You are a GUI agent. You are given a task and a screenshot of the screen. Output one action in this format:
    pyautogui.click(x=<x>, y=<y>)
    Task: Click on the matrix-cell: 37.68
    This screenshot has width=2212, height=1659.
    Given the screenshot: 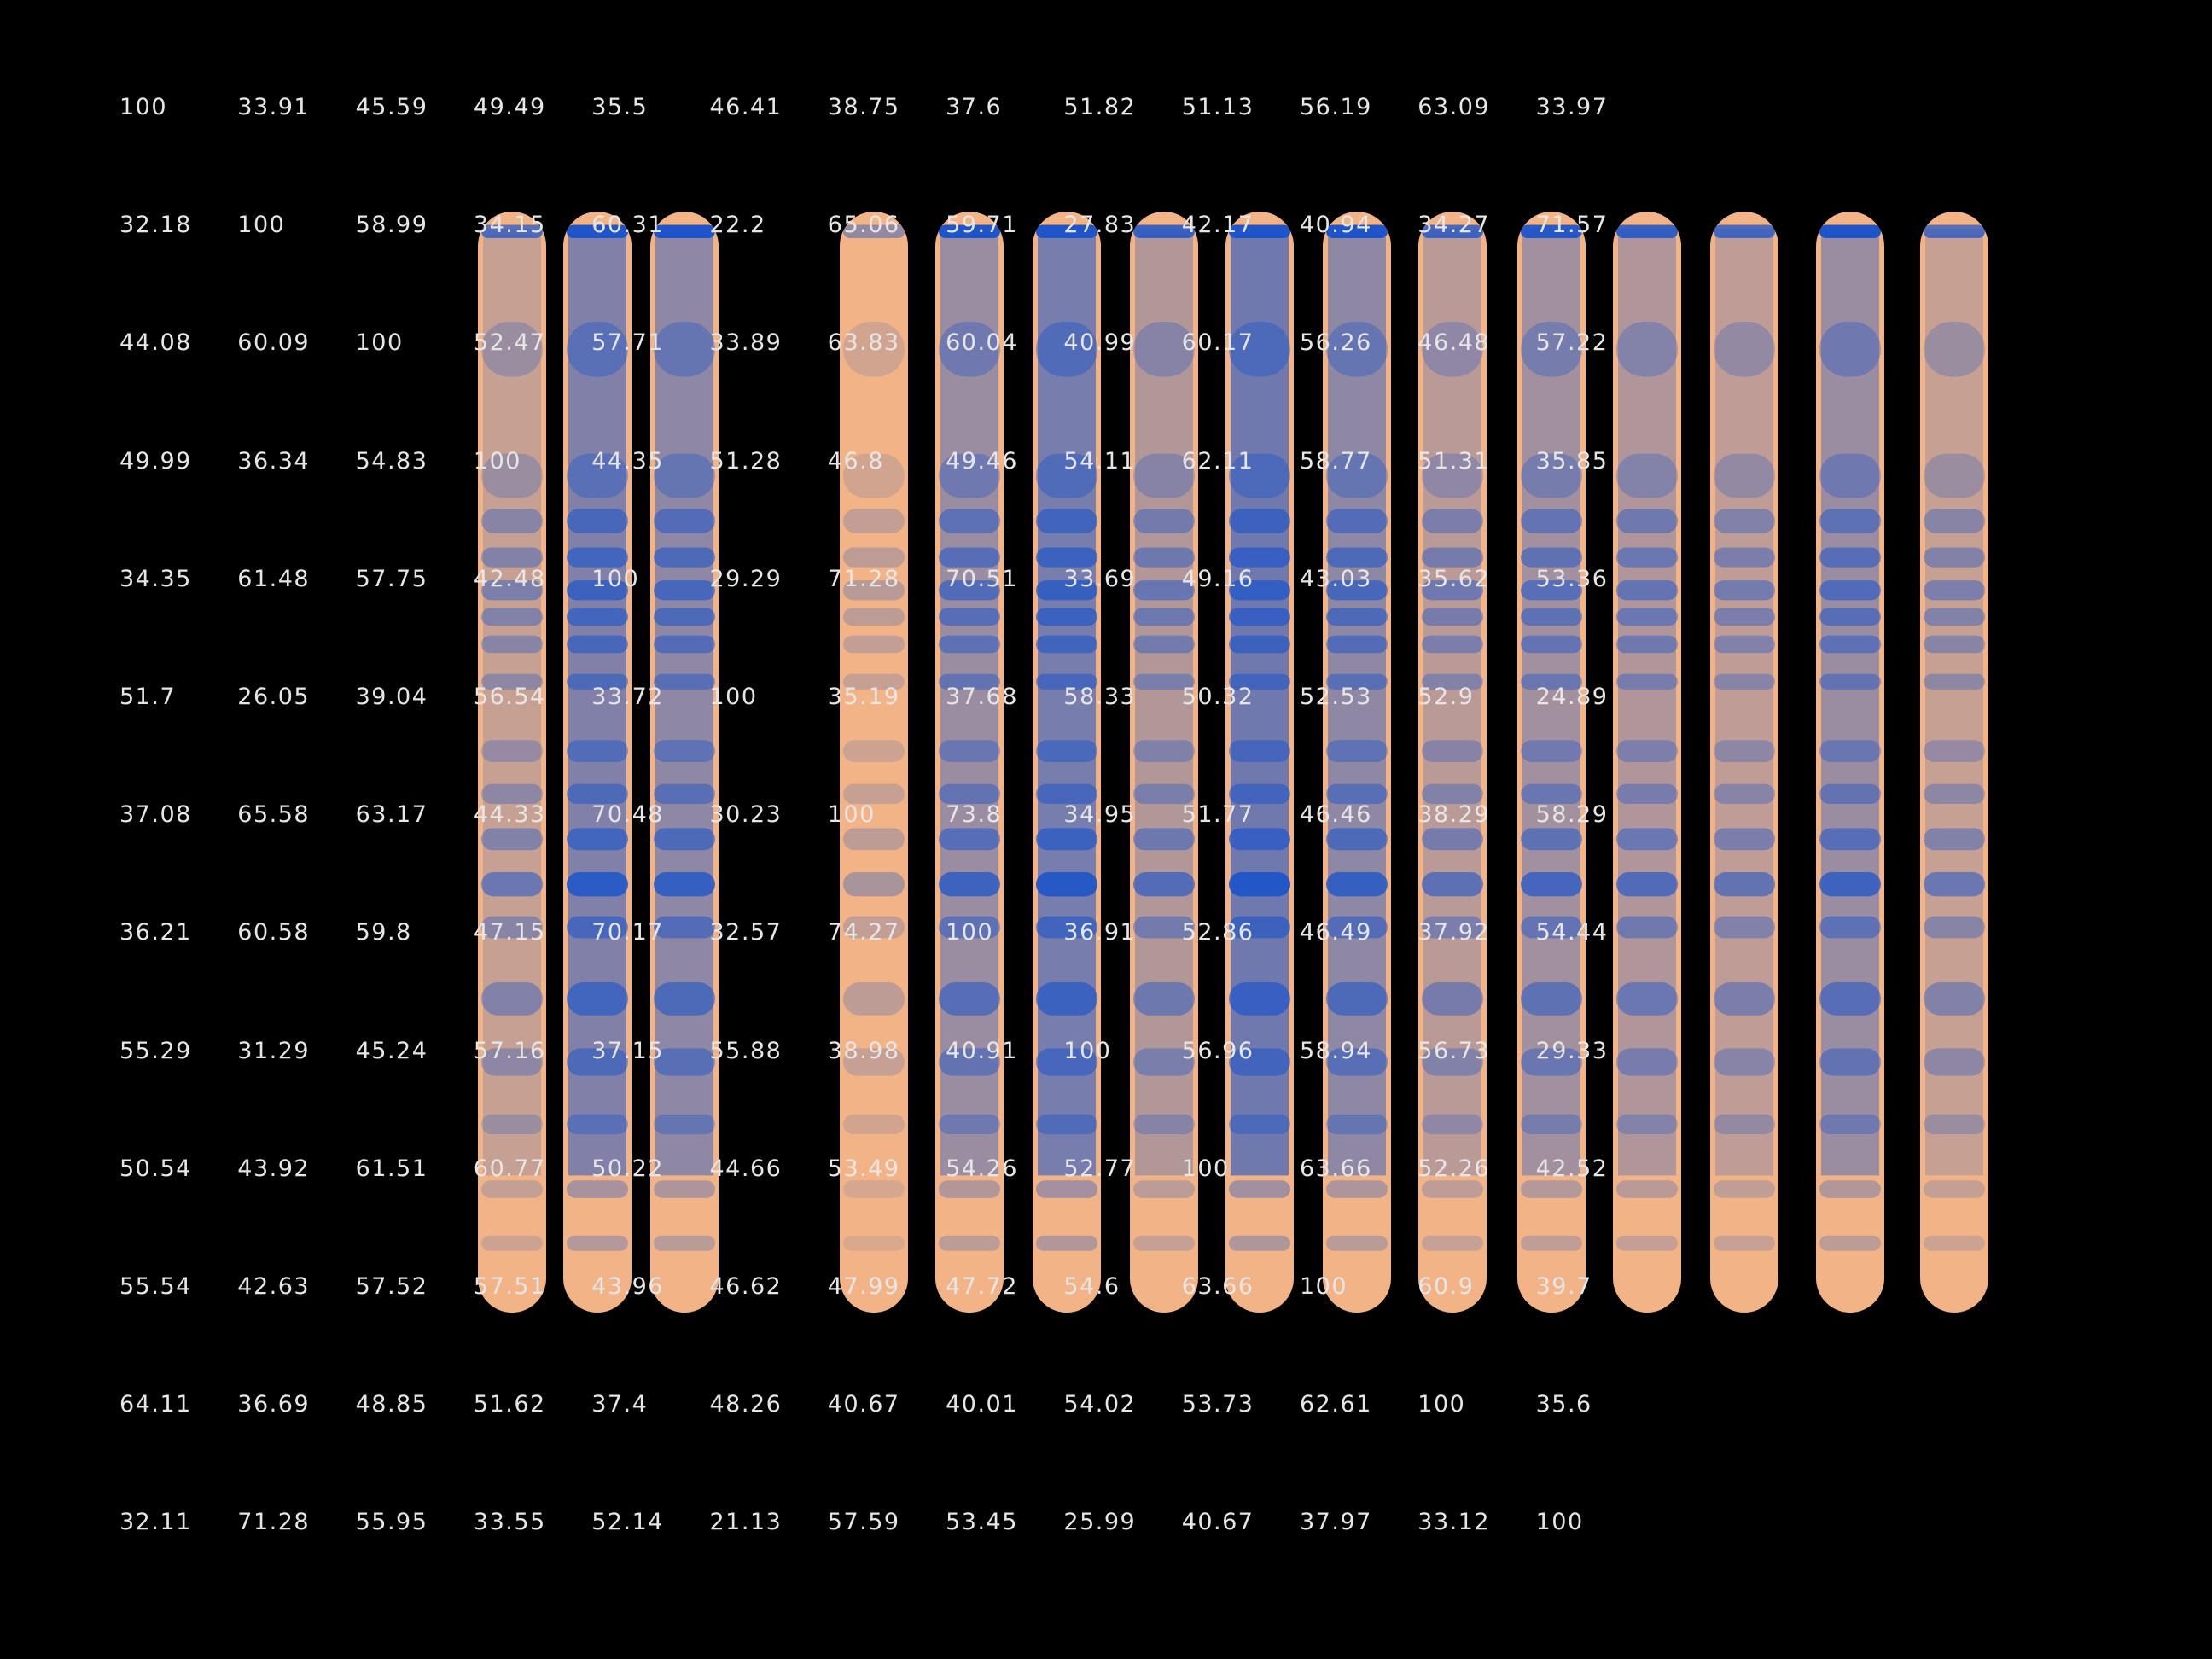 What is the action you would take?
    pyautogui.click(x=982, y=697)
    